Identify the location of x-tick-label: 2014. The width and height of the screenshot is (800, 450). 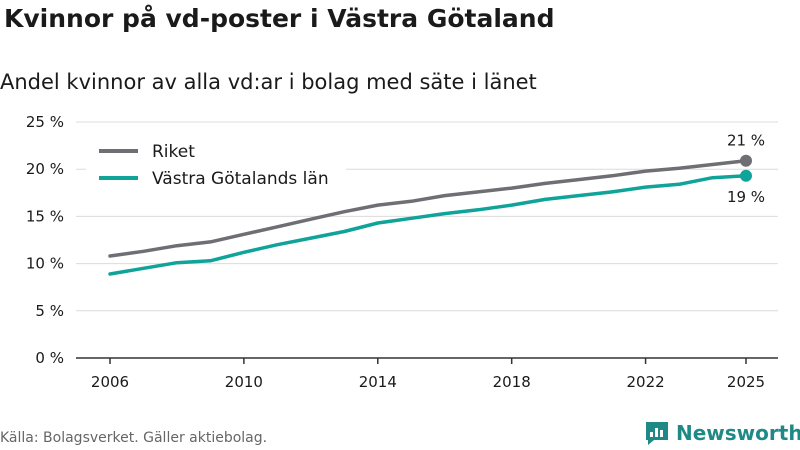
(378, 382).